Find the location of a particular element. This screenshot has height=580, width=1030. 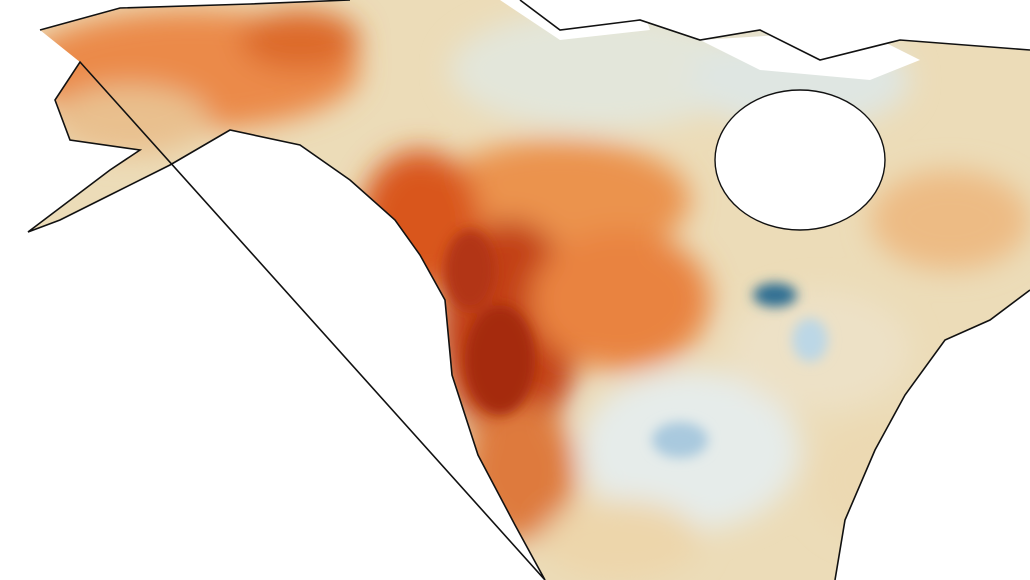

hudson-bay is located at coordinates (800, 160).